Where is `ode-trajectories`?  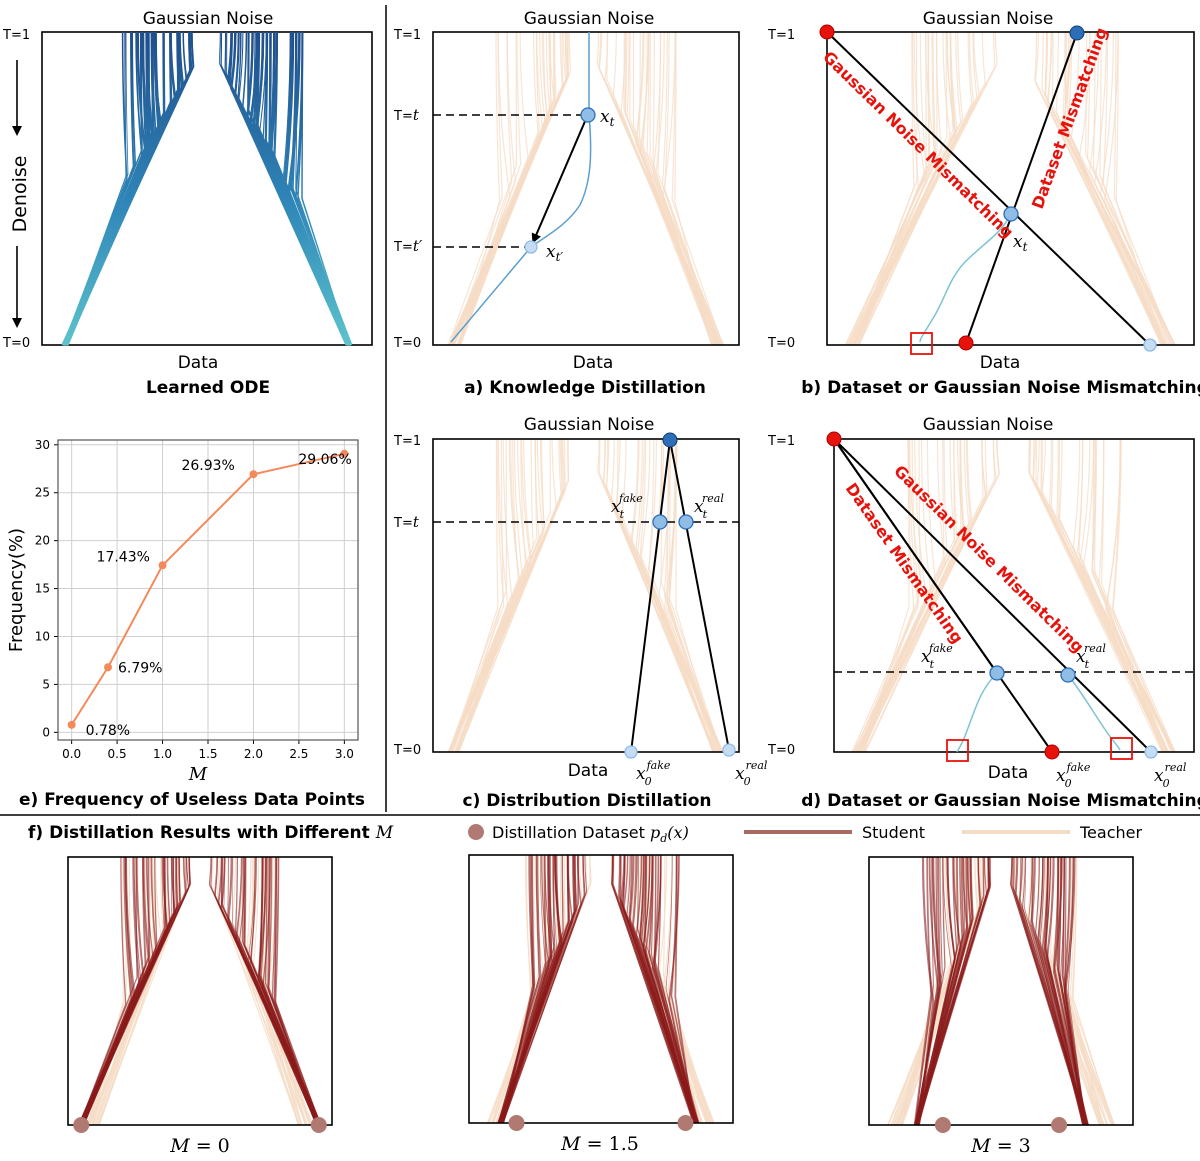 ode-trajectories is located at coordinates (207, 188).